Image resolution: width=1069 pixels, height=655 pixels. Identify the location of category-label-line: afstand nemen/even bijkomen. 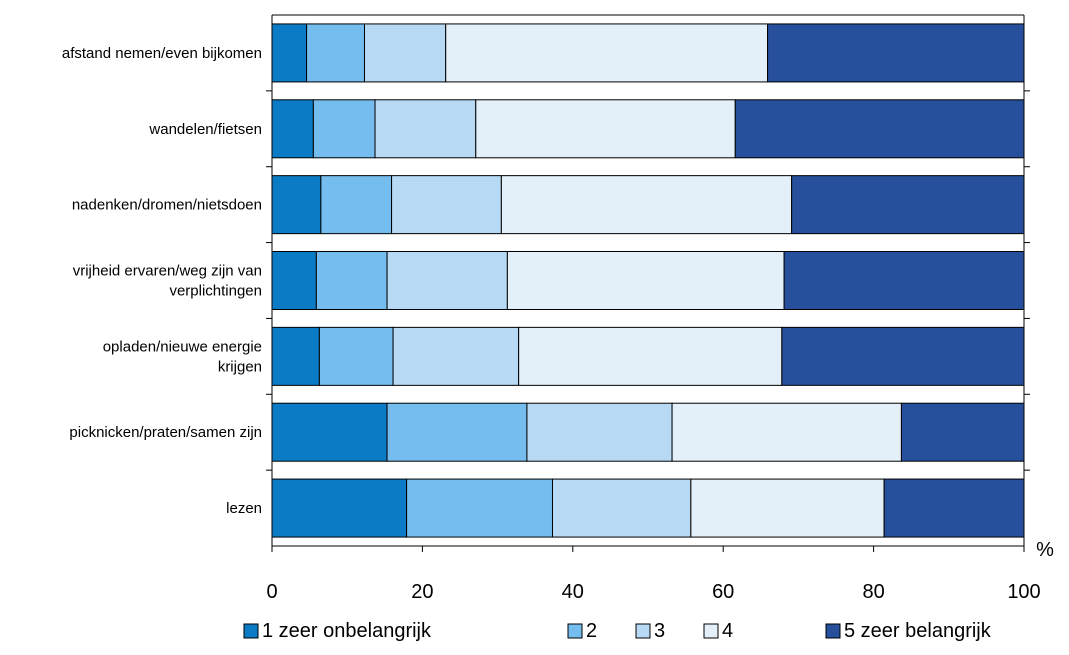
(162, 53).